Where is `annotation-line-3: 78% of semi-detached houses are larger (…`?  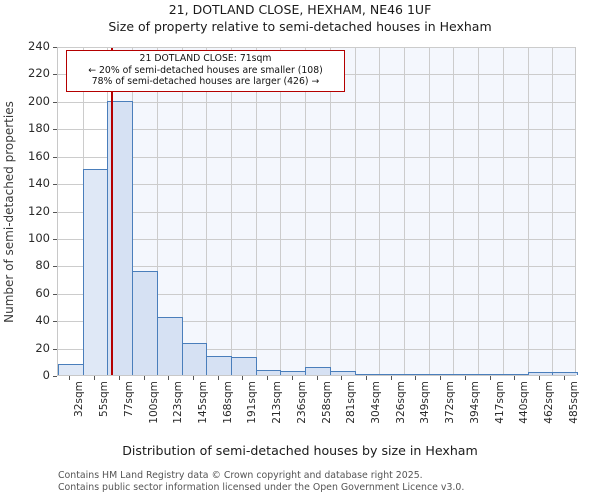 annotation-line-3: 78% of semi-detached houses are larger (… is located at coordinates (205, 82).